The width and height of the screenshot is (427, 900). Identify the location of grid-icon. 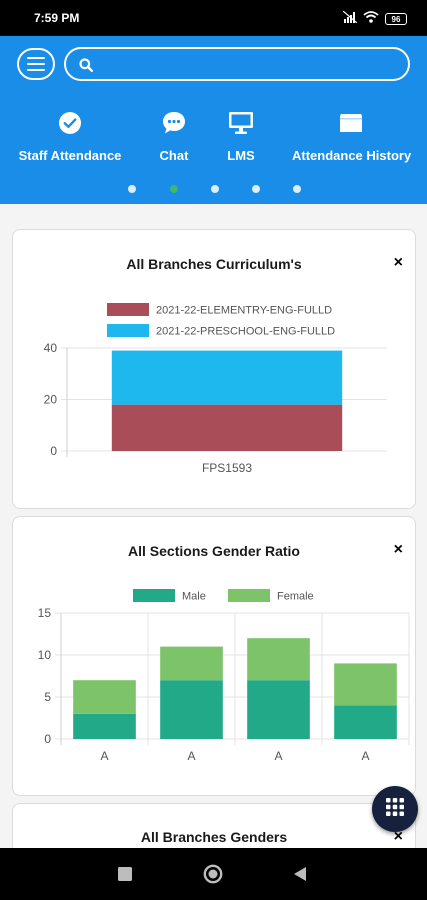
(395, 809).